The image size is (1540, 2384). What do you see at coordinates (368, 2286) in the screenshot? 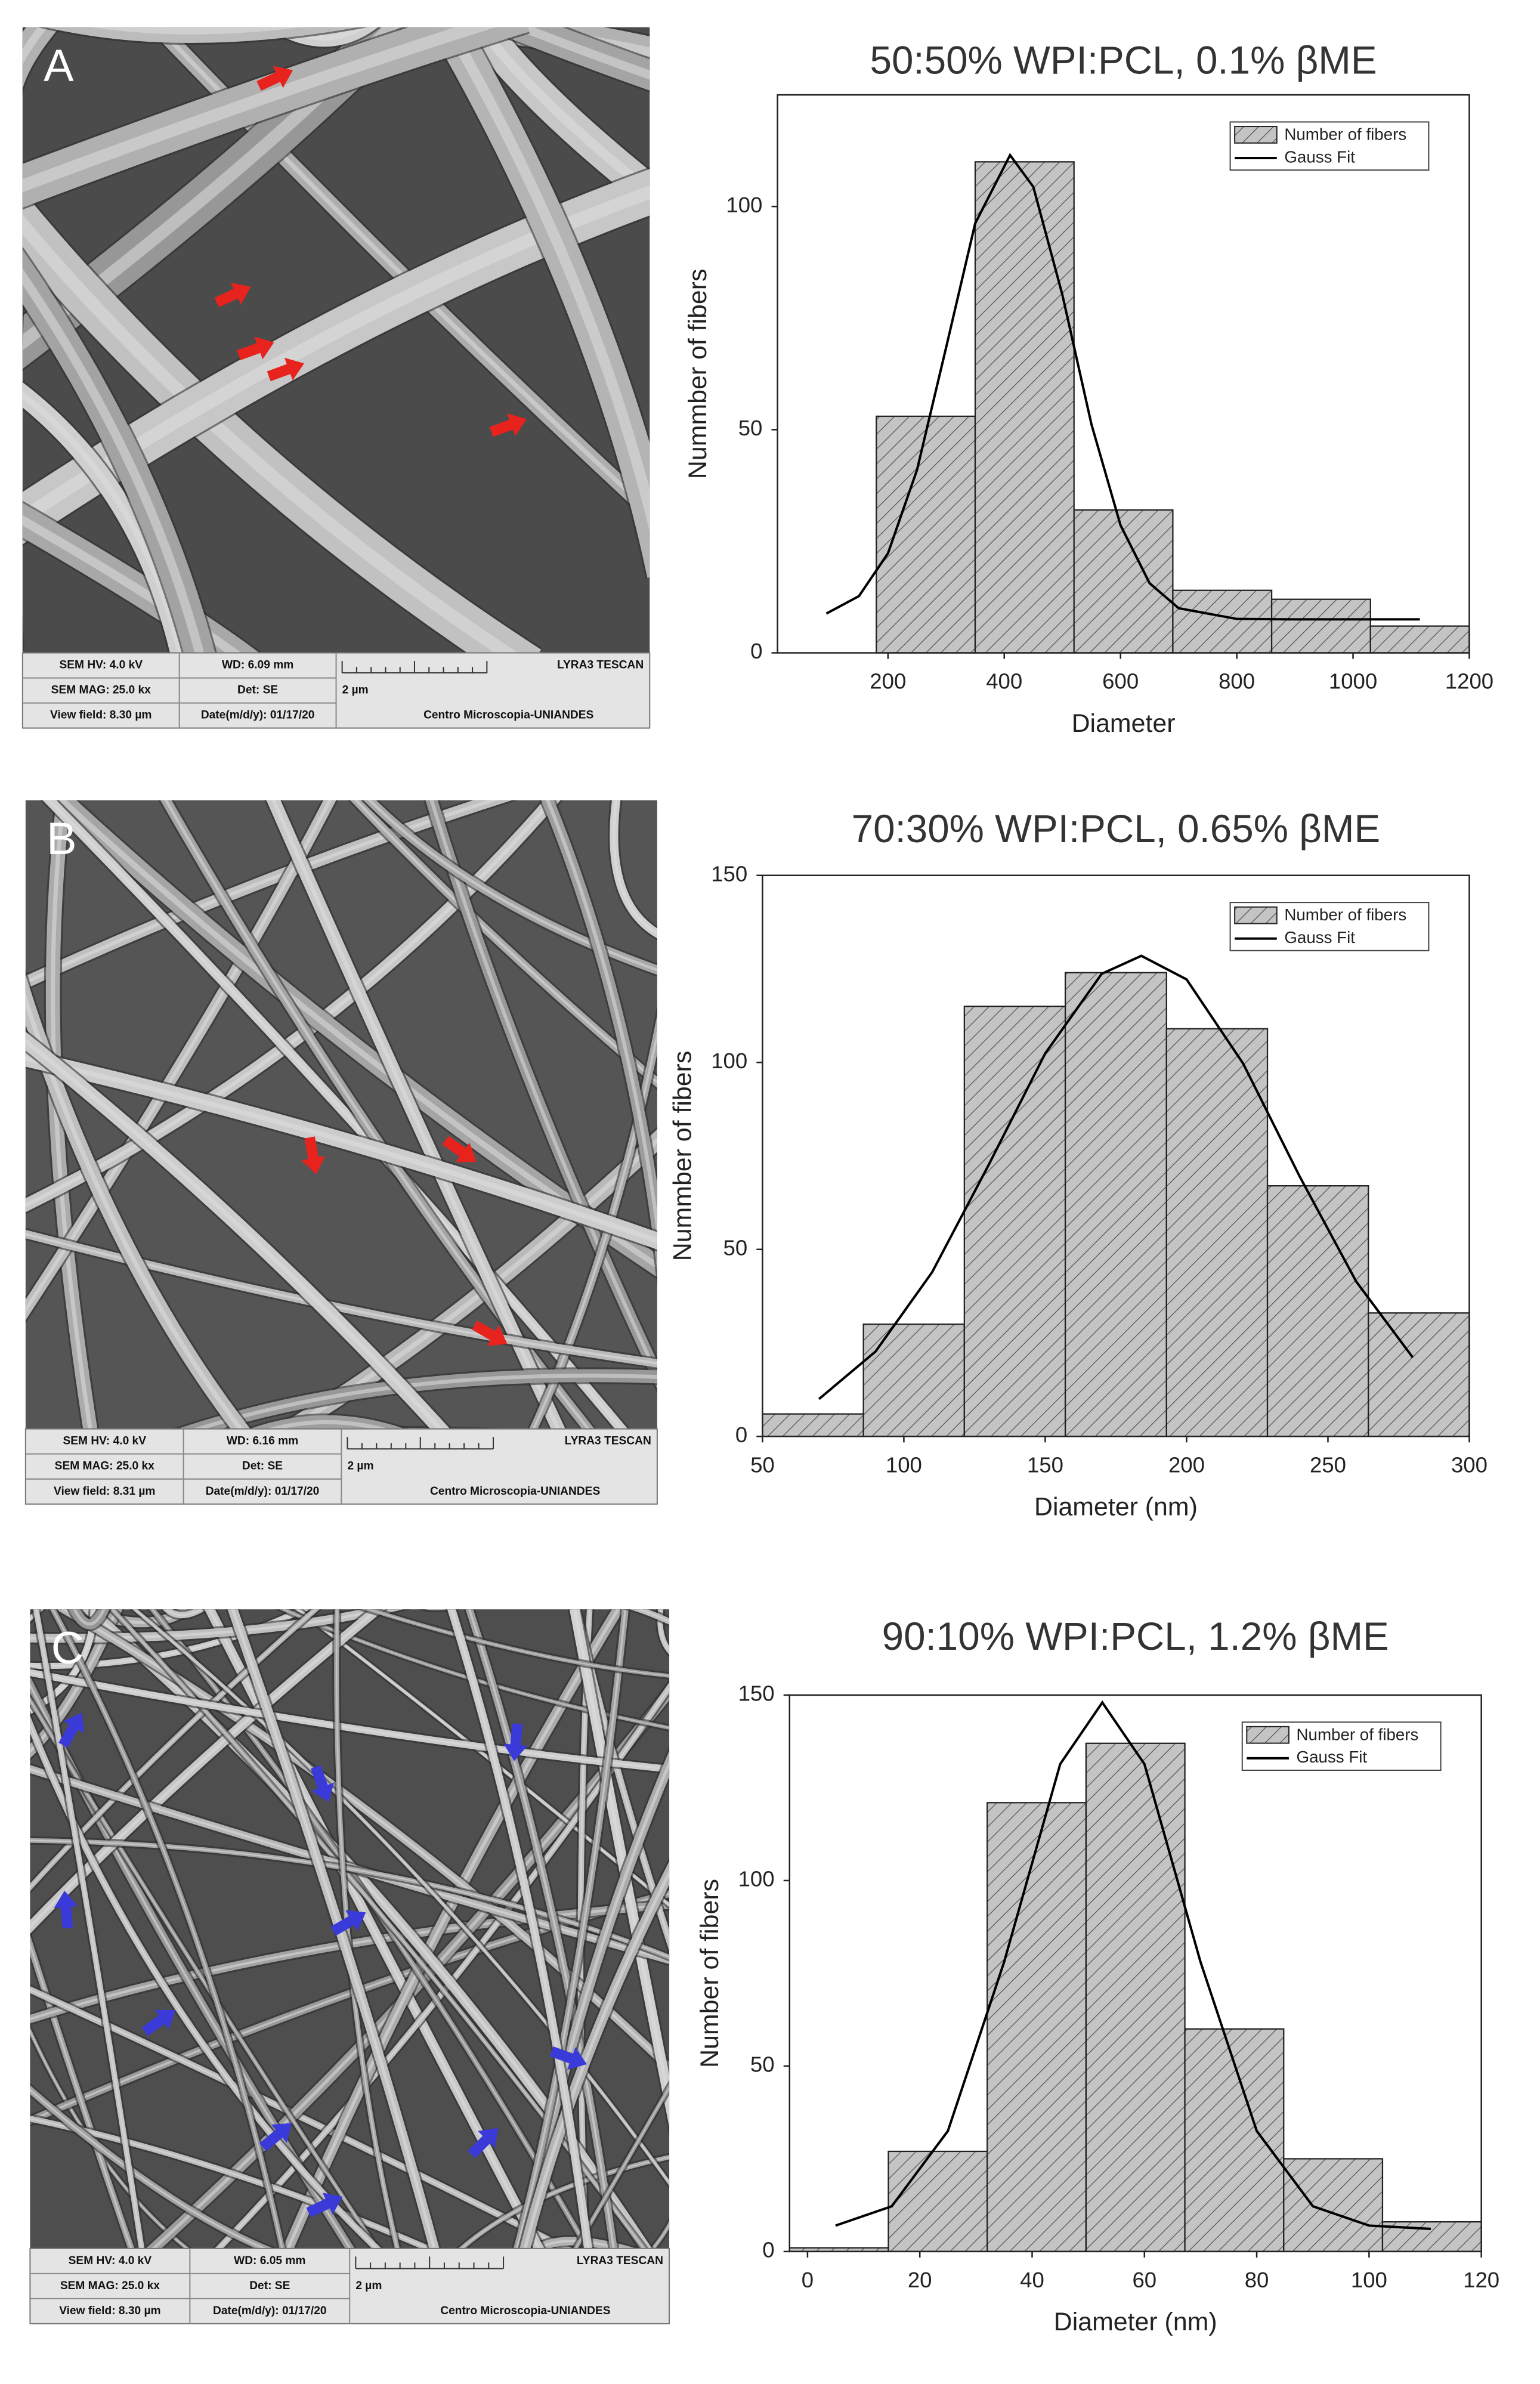
I see `info-text: 2 µm` at bounding box center [368, 2286].